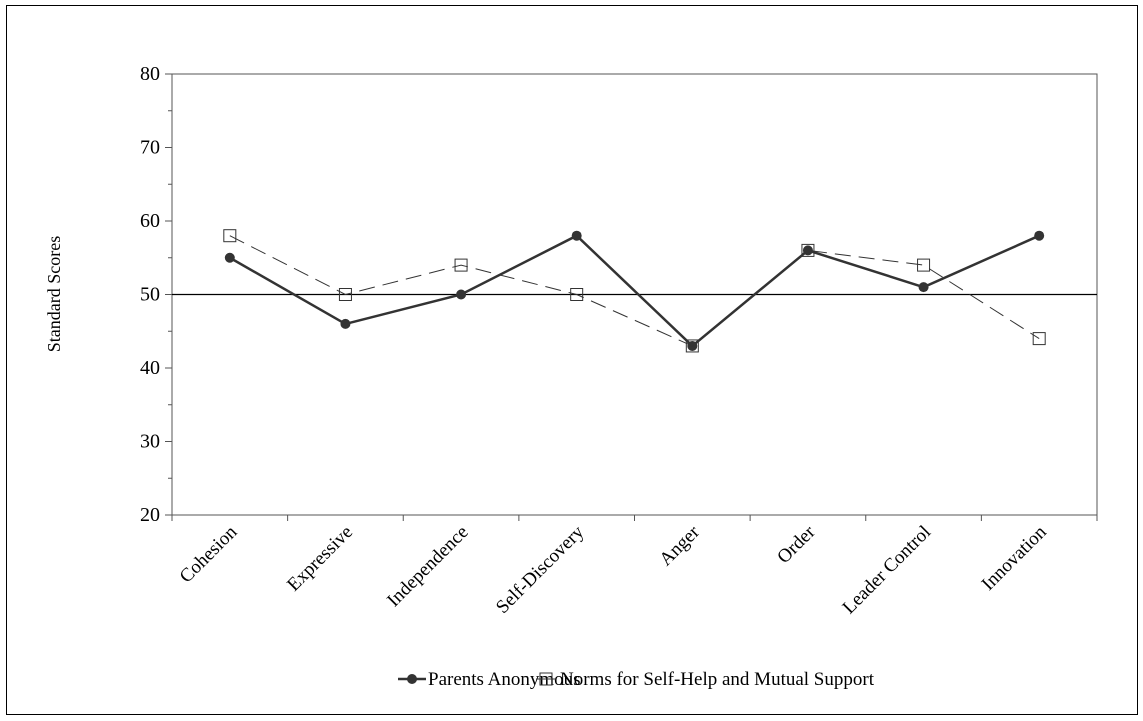 The height and width of the screenshot is (721, 1143). Describe the element at coordinates (540, 569) in the screenshot. I see `x-category-label: Self-Discovery` at that location.